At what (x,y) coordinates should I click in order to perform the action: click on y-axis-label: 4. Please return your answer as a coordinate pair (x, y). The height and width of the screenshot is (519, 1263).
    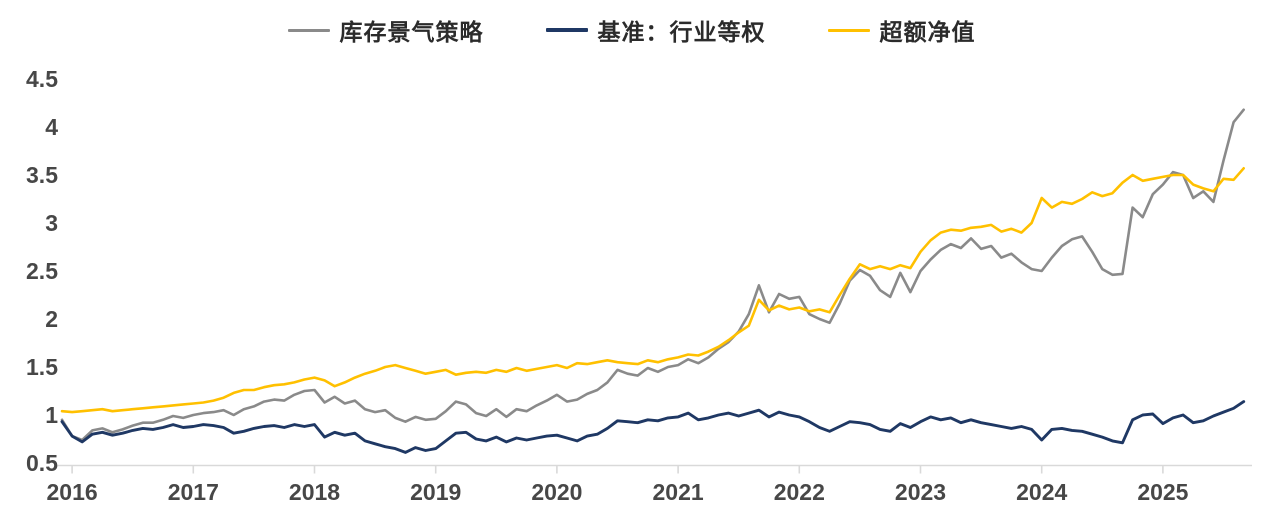
    Looking at the image, I should click on (51, 127).